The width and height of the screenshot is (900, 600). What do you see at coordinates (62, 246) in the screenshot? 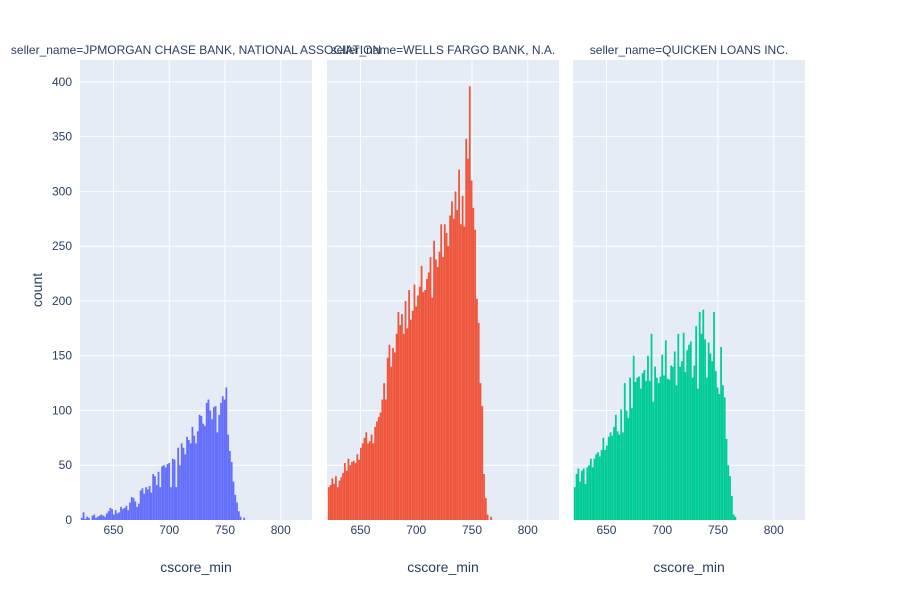
I see `y-tick-label: 250` at bounding box center [62, 246].